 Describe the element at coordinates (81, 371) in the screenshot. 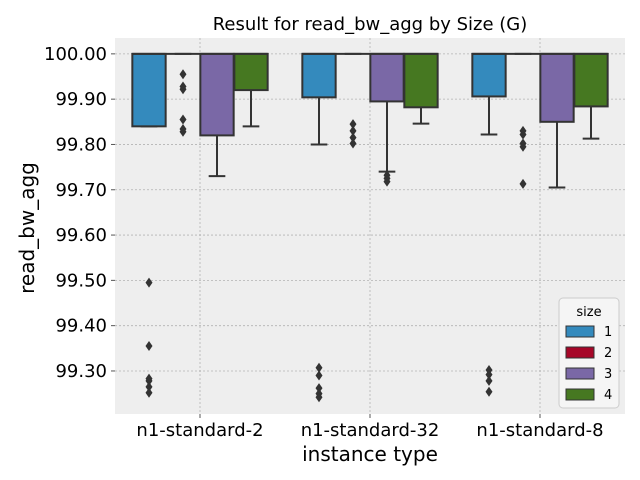

I see `y-tick-label: 99.30` at that location.